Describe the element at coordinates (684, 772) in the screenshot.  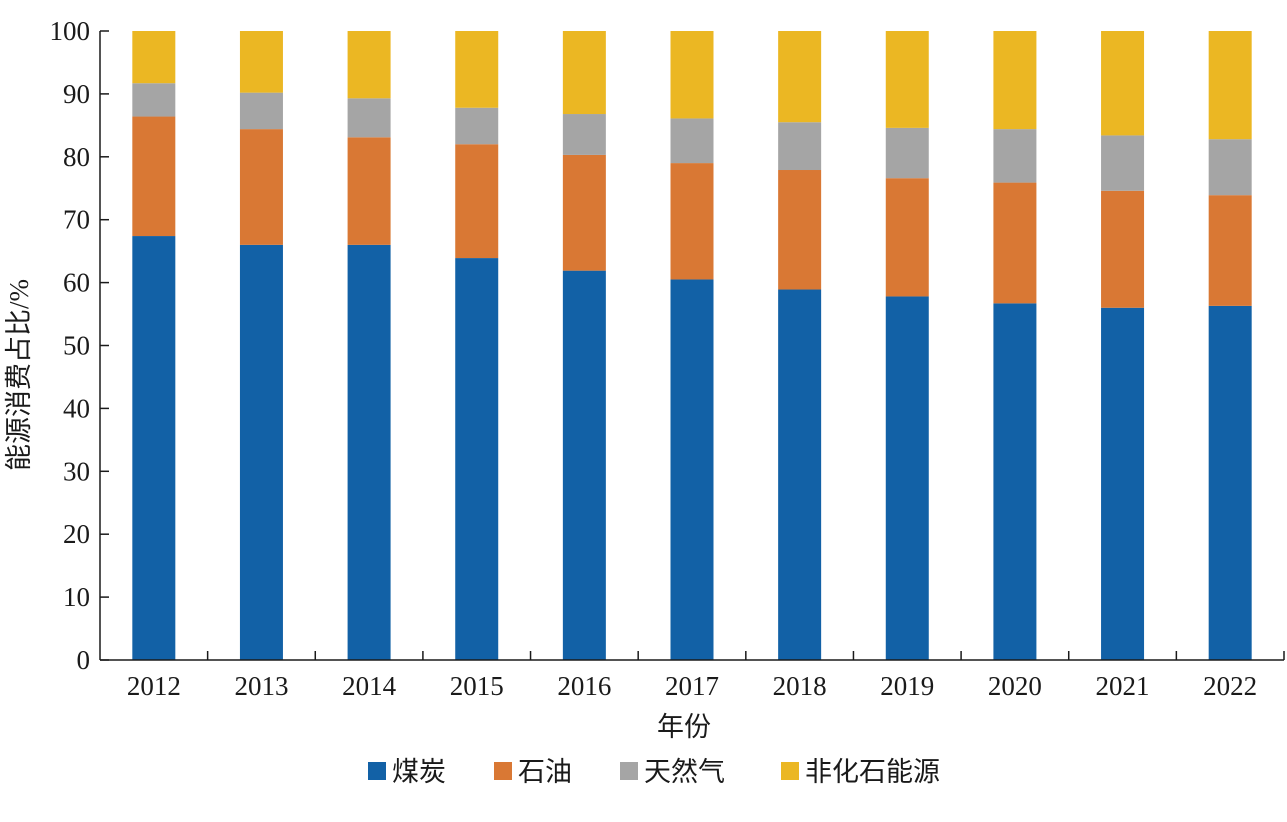
I see `legend-label-2: 天然气` at that location.